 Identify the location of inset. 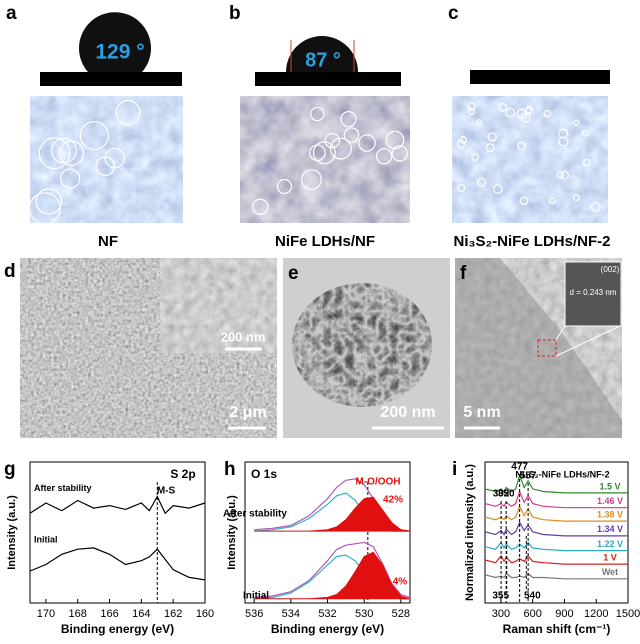
(593, 294).